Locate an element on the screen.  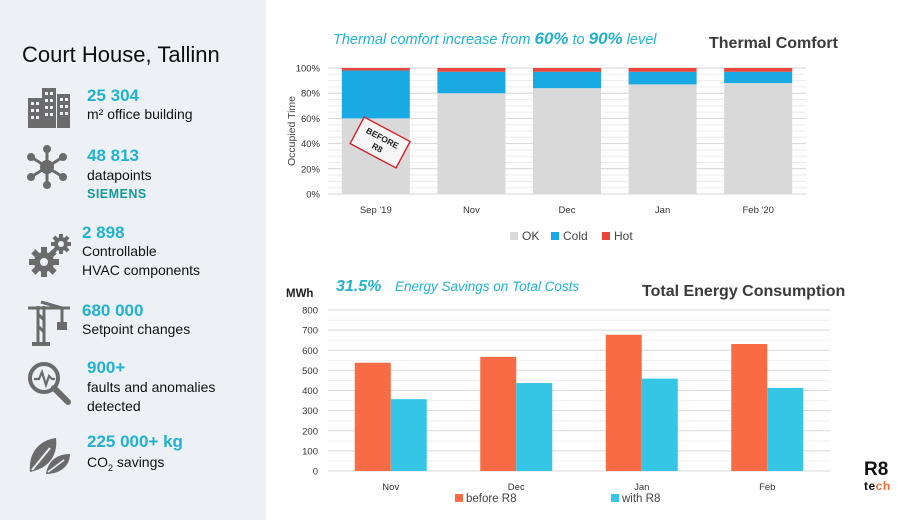
energy-headline-value: 31.5% is located at coordinates (358, 286).